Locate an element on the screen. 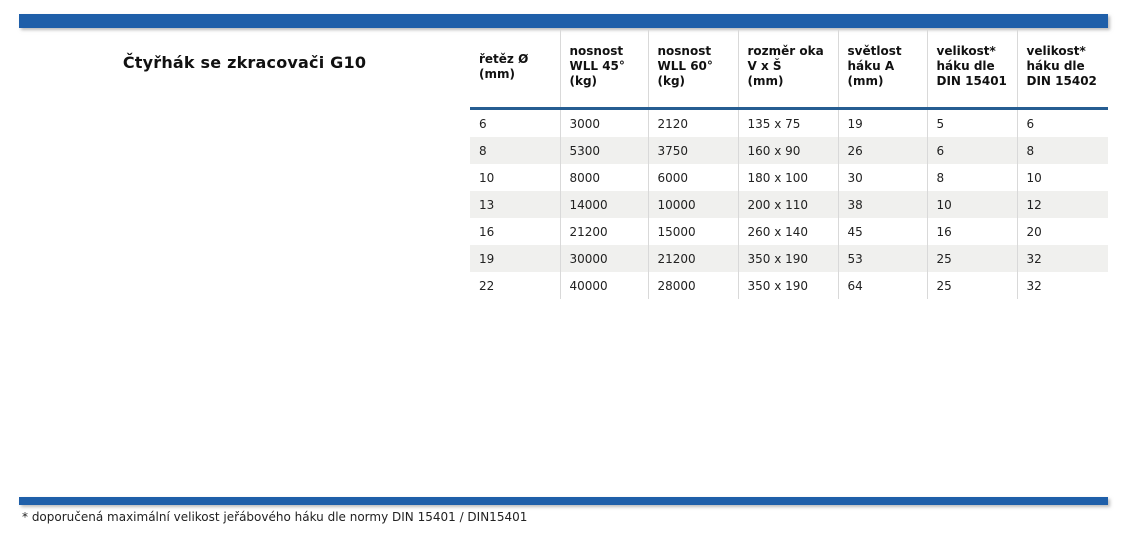  header-cell: světlost háku A (mm) is located at coordinates (882, 70).